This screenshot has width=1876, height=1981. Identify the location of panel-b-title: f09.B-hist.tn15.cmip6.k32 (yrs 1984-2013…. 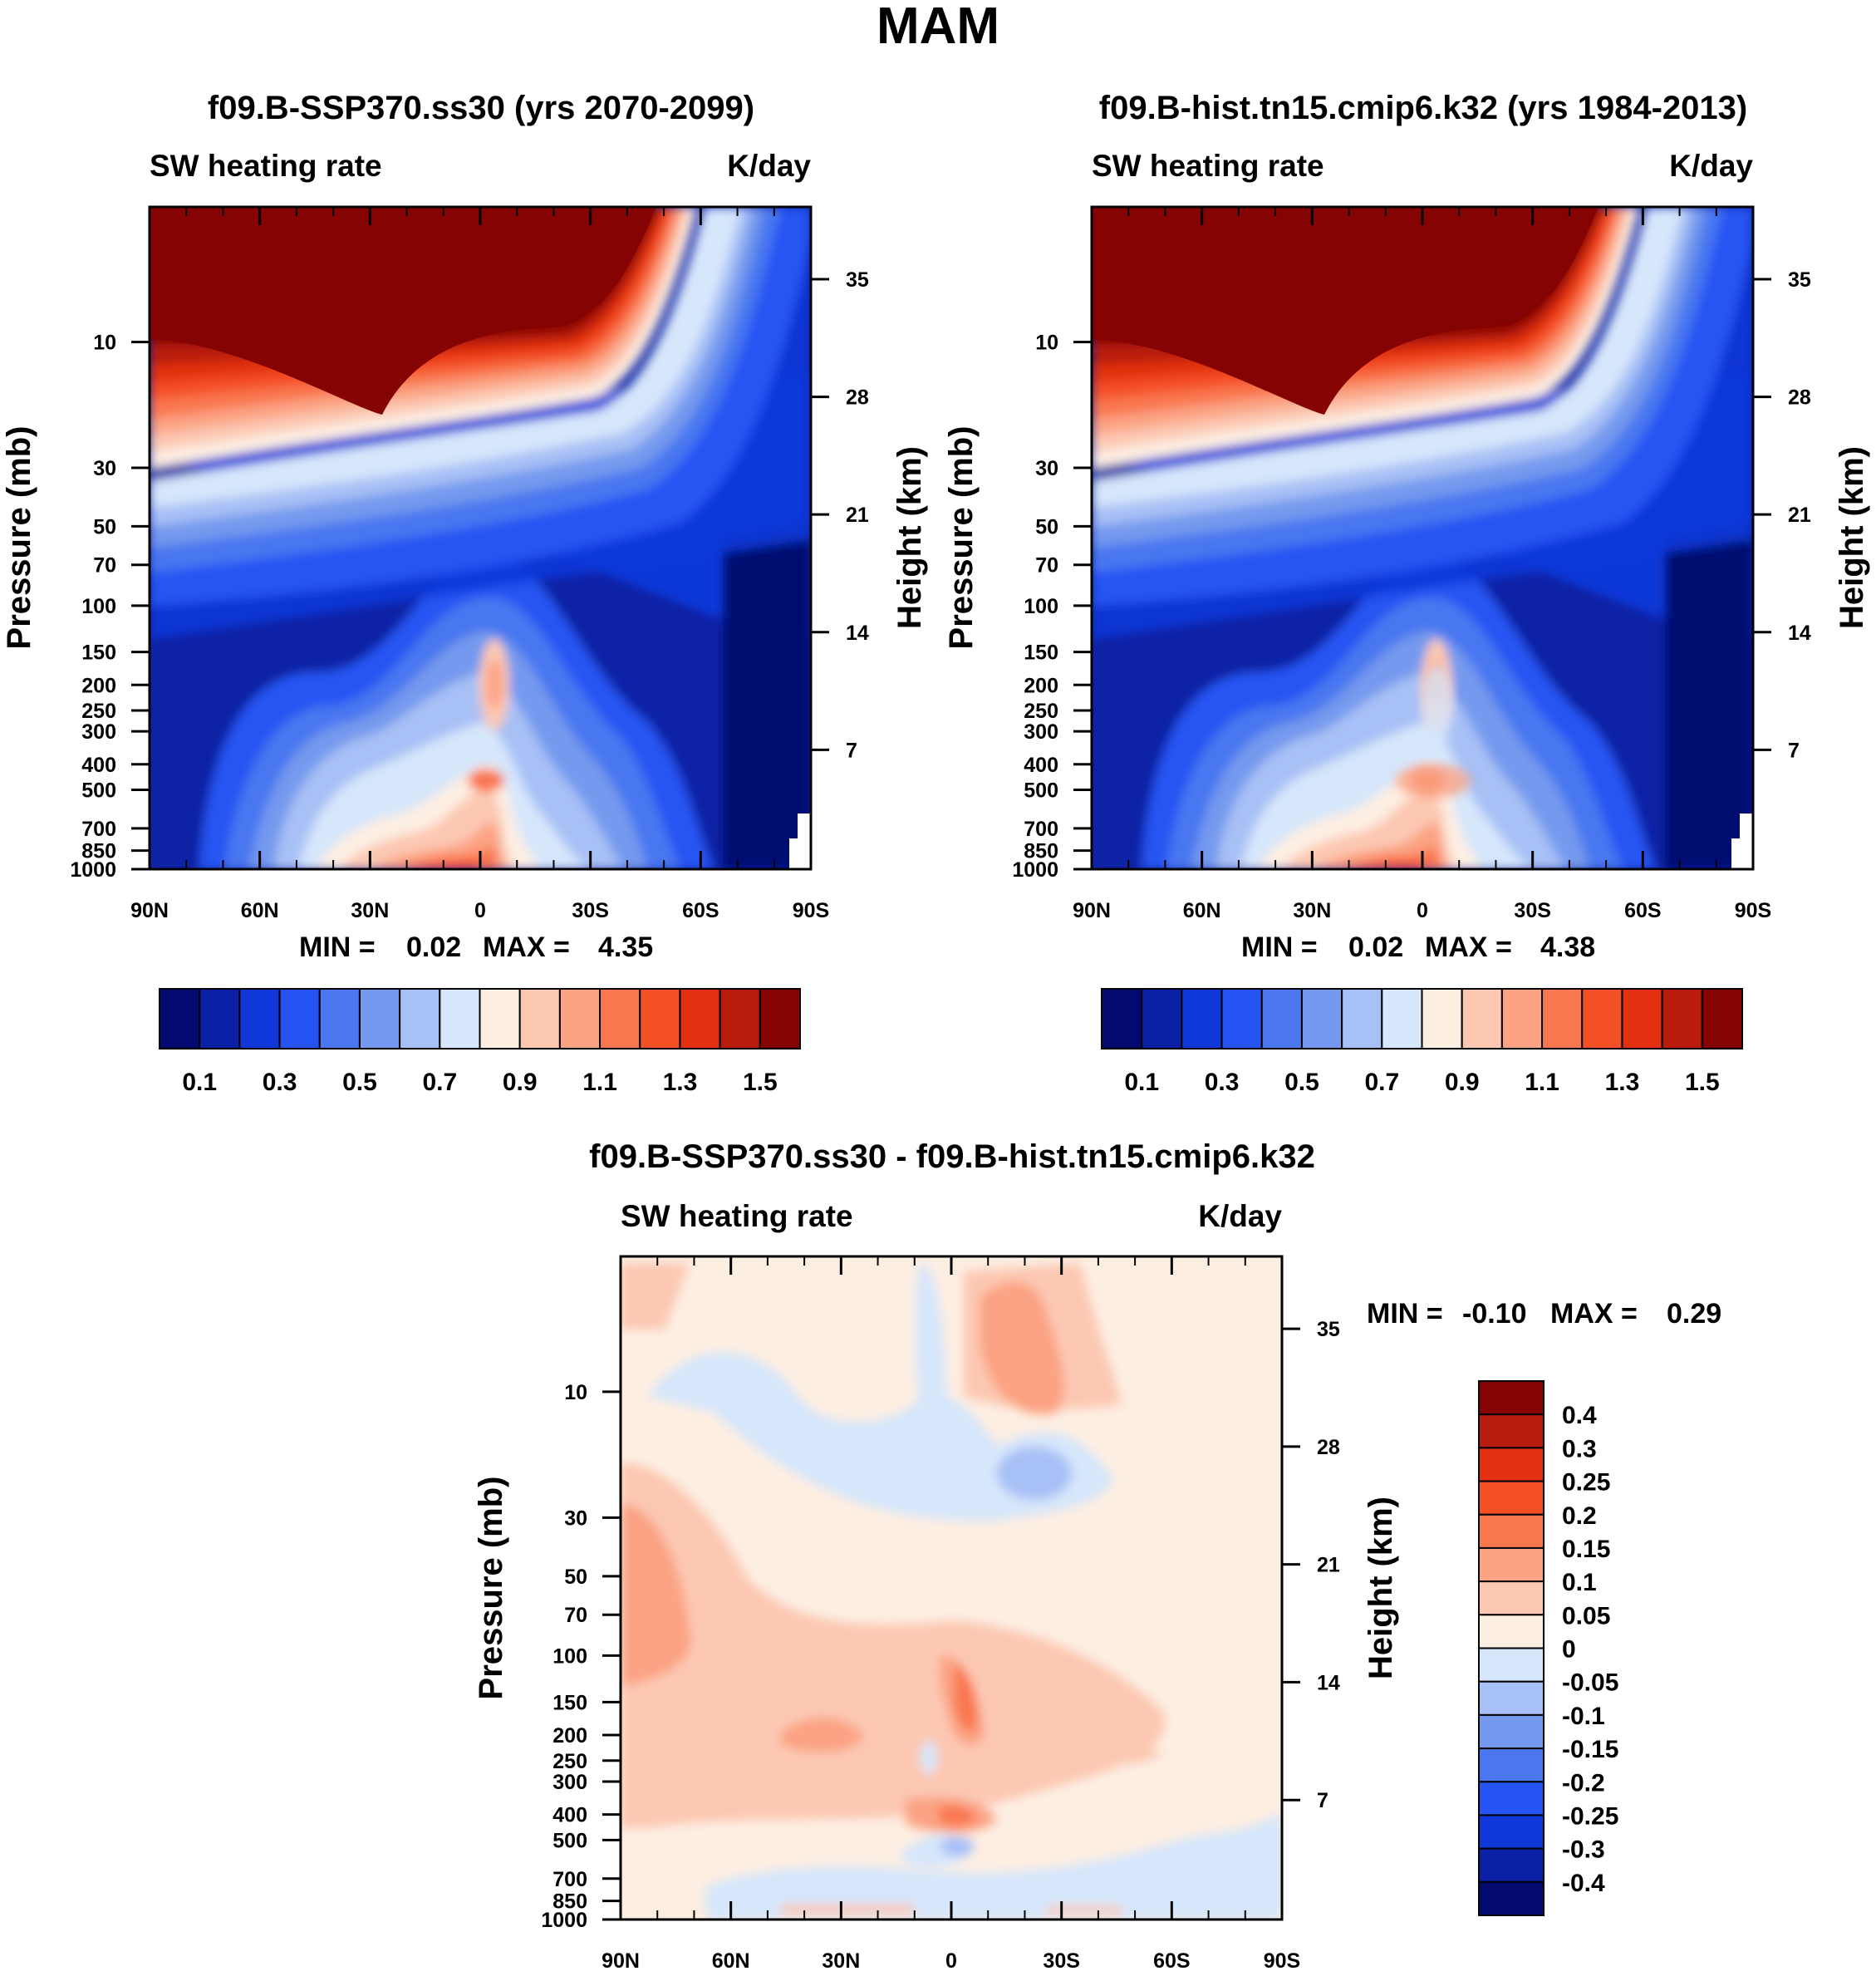
(1423, 108).